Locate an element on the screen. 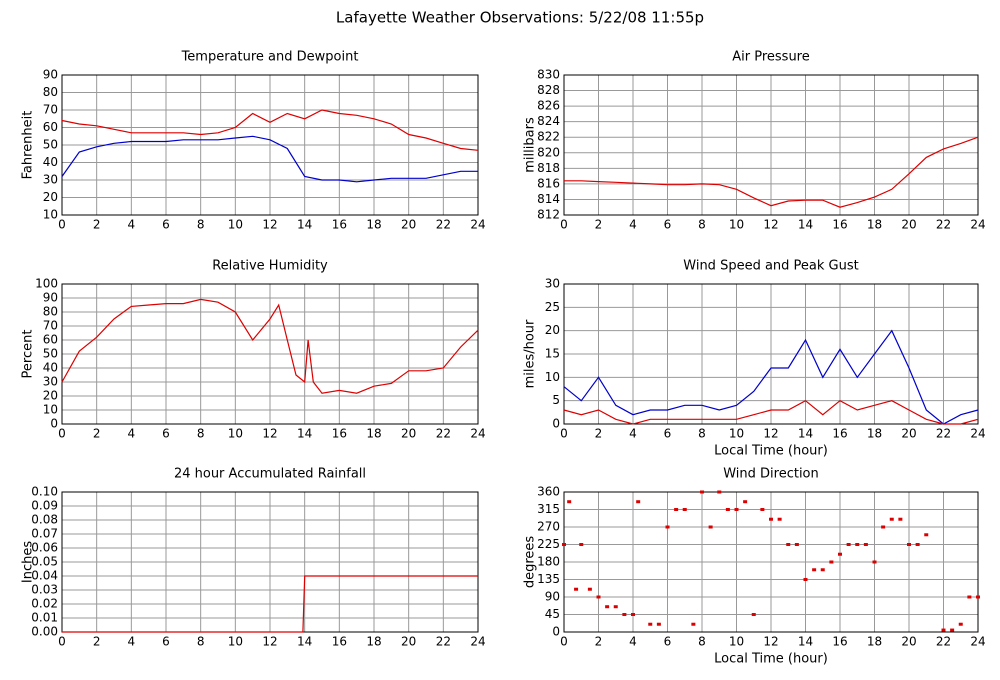  x-tick-label: 6 is located at coordinates (166, 642).